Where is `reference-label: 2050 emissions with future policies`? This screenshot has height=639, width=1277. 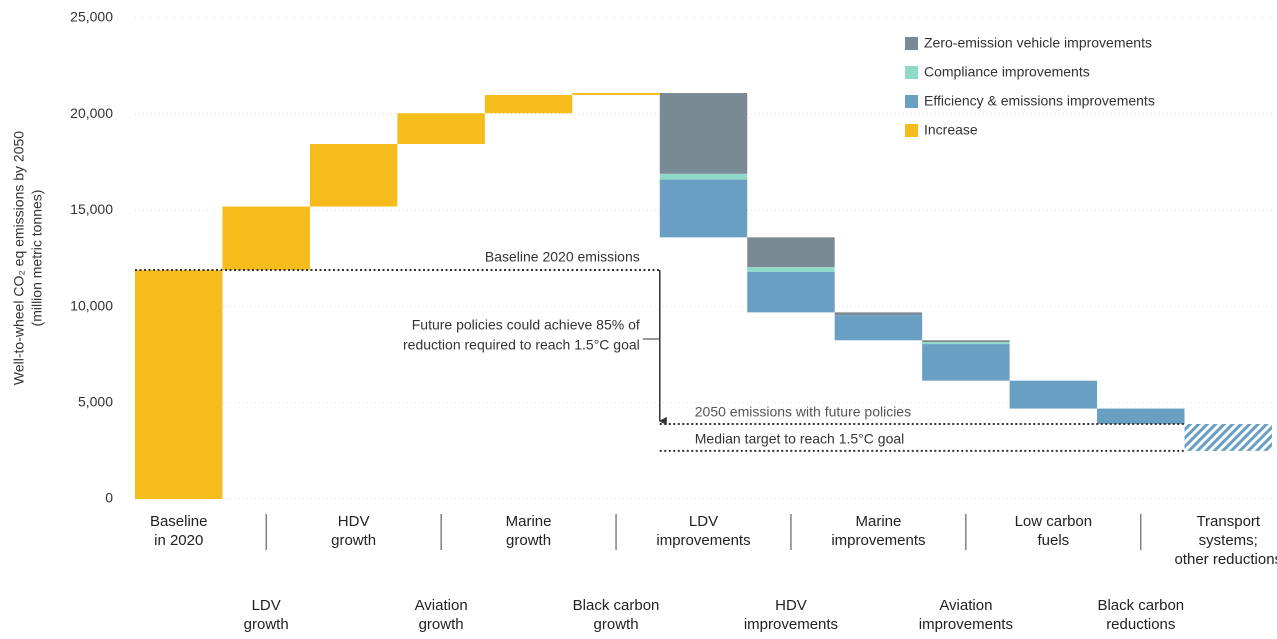
reference-label: 2050 emissions with future policies is located at coordinates (803, 412).